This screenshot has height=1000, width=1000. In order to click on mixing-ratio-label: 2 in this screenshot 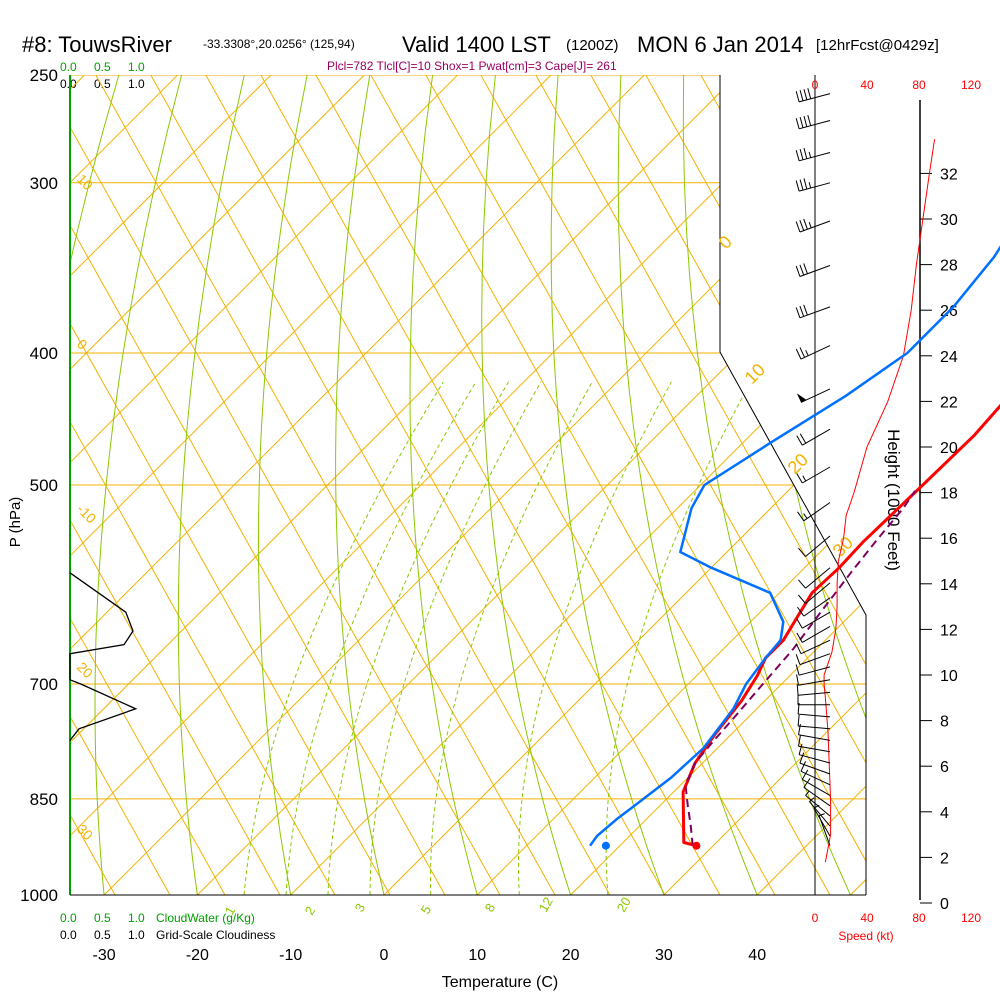, I will do `click(310, 911)`.